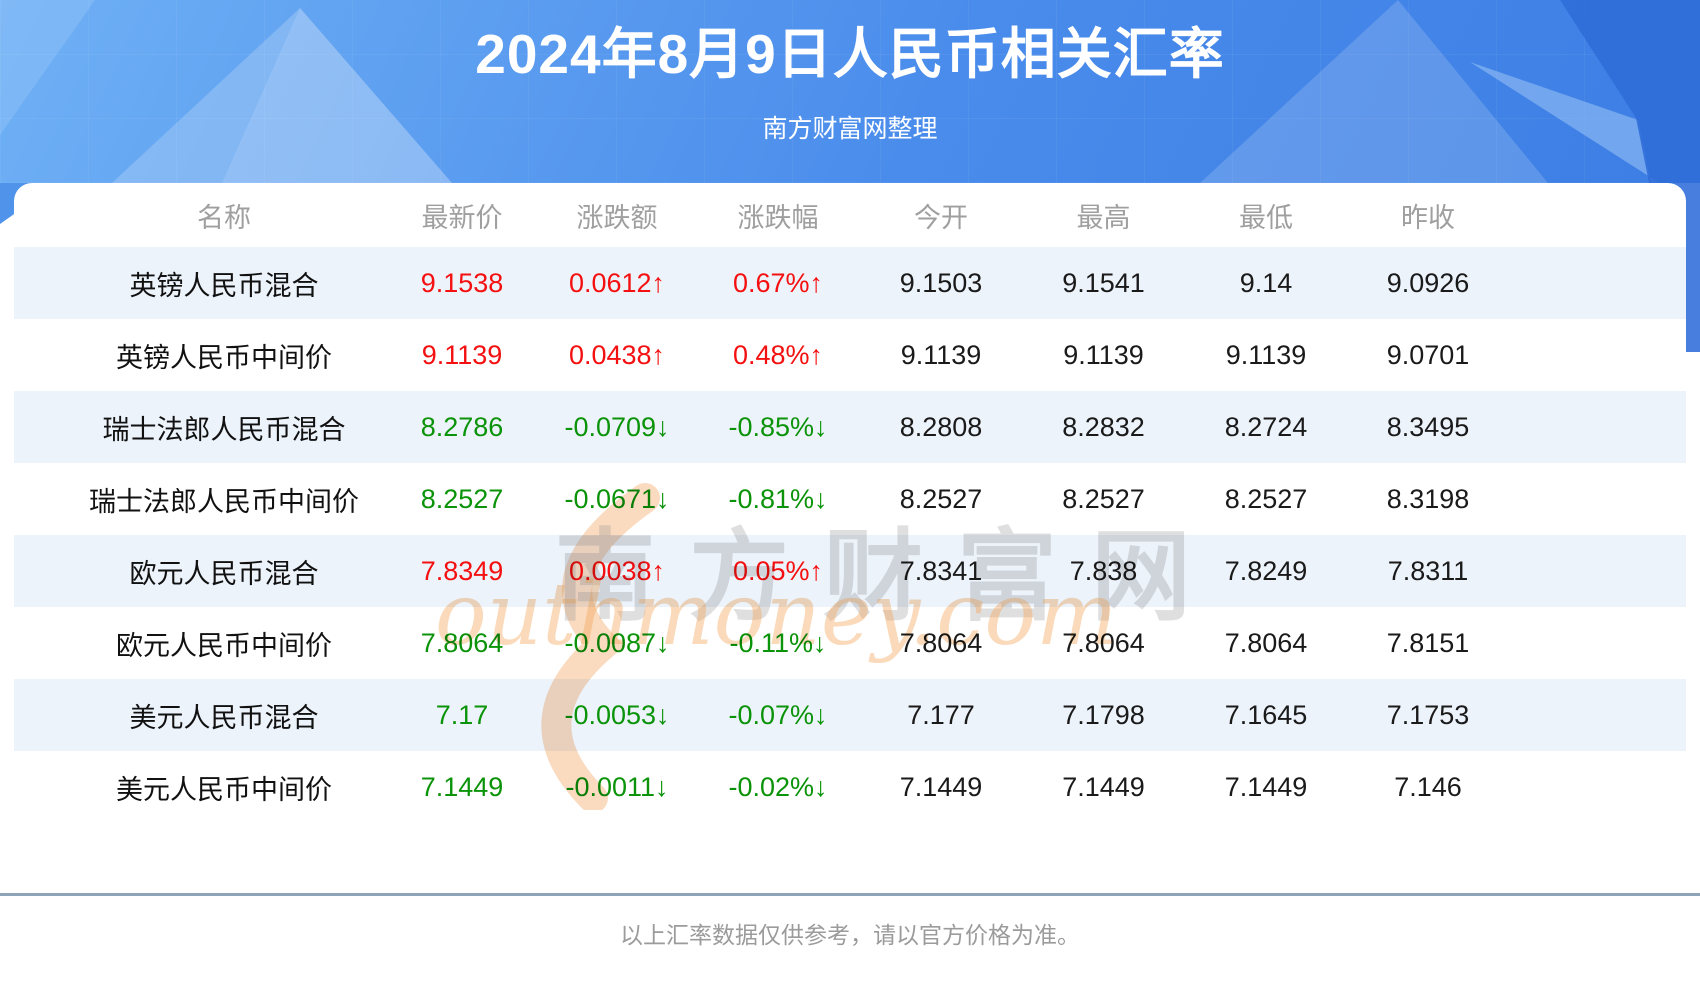  What do you see at coordinates (224, 717) in the screenshot?
I see `cell-name: 美元人民币混合` at bounding box center [224, 717].